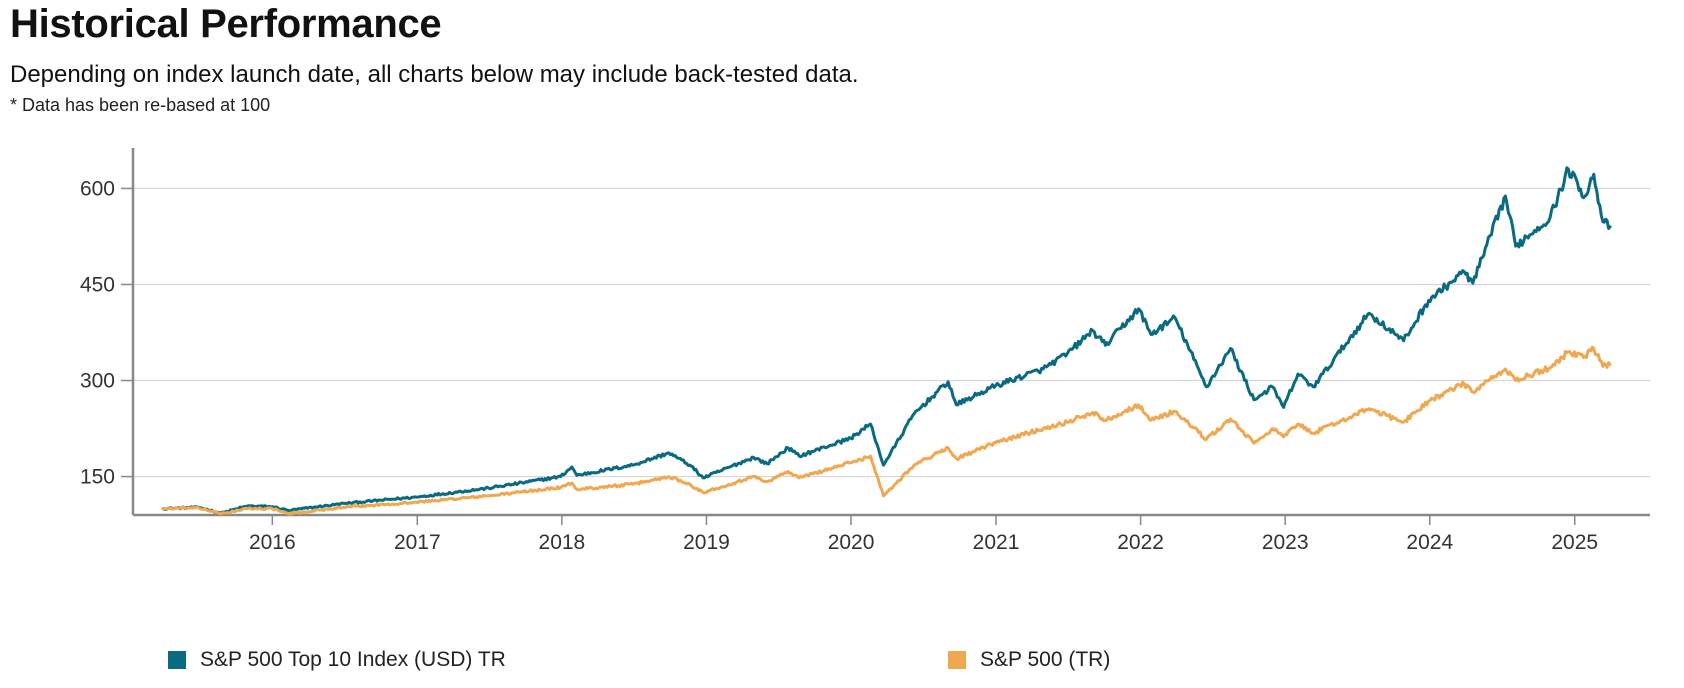 The height and width of the screenshot is (688, 1684). What do you see at coordinates (1140, 542) in the screenshot?
I see `x-tick-label-2022: 2022` at bounding box center [1140, 542].